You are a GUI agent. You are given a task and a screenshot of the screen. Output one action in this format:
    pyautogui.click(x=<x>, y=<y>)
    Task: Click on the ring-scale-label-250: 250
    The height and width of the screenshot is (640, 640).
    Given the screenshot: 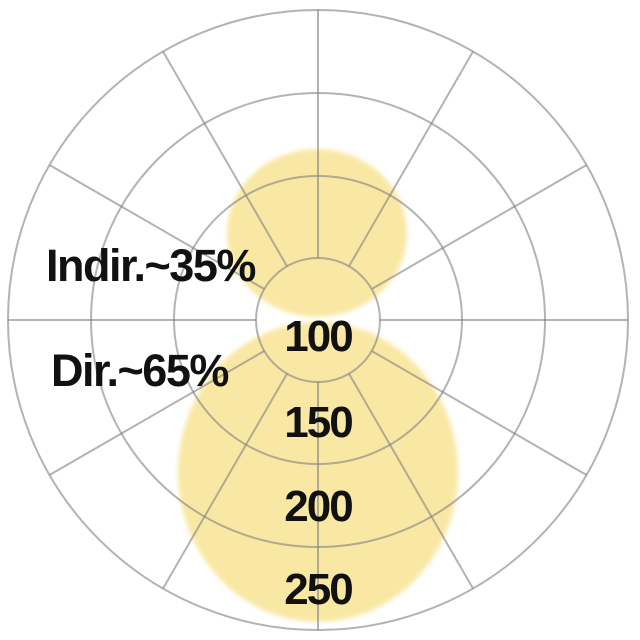 What is the action you would take?
    pyautogui.click(x=318, y=589)
    